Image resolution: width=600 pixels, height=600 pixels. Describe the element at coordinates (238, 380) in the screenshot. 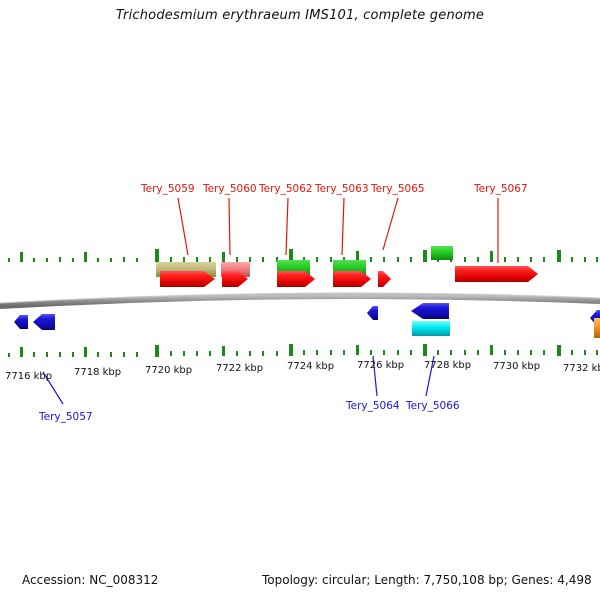

I see `leader-lines-bottom` at that location.